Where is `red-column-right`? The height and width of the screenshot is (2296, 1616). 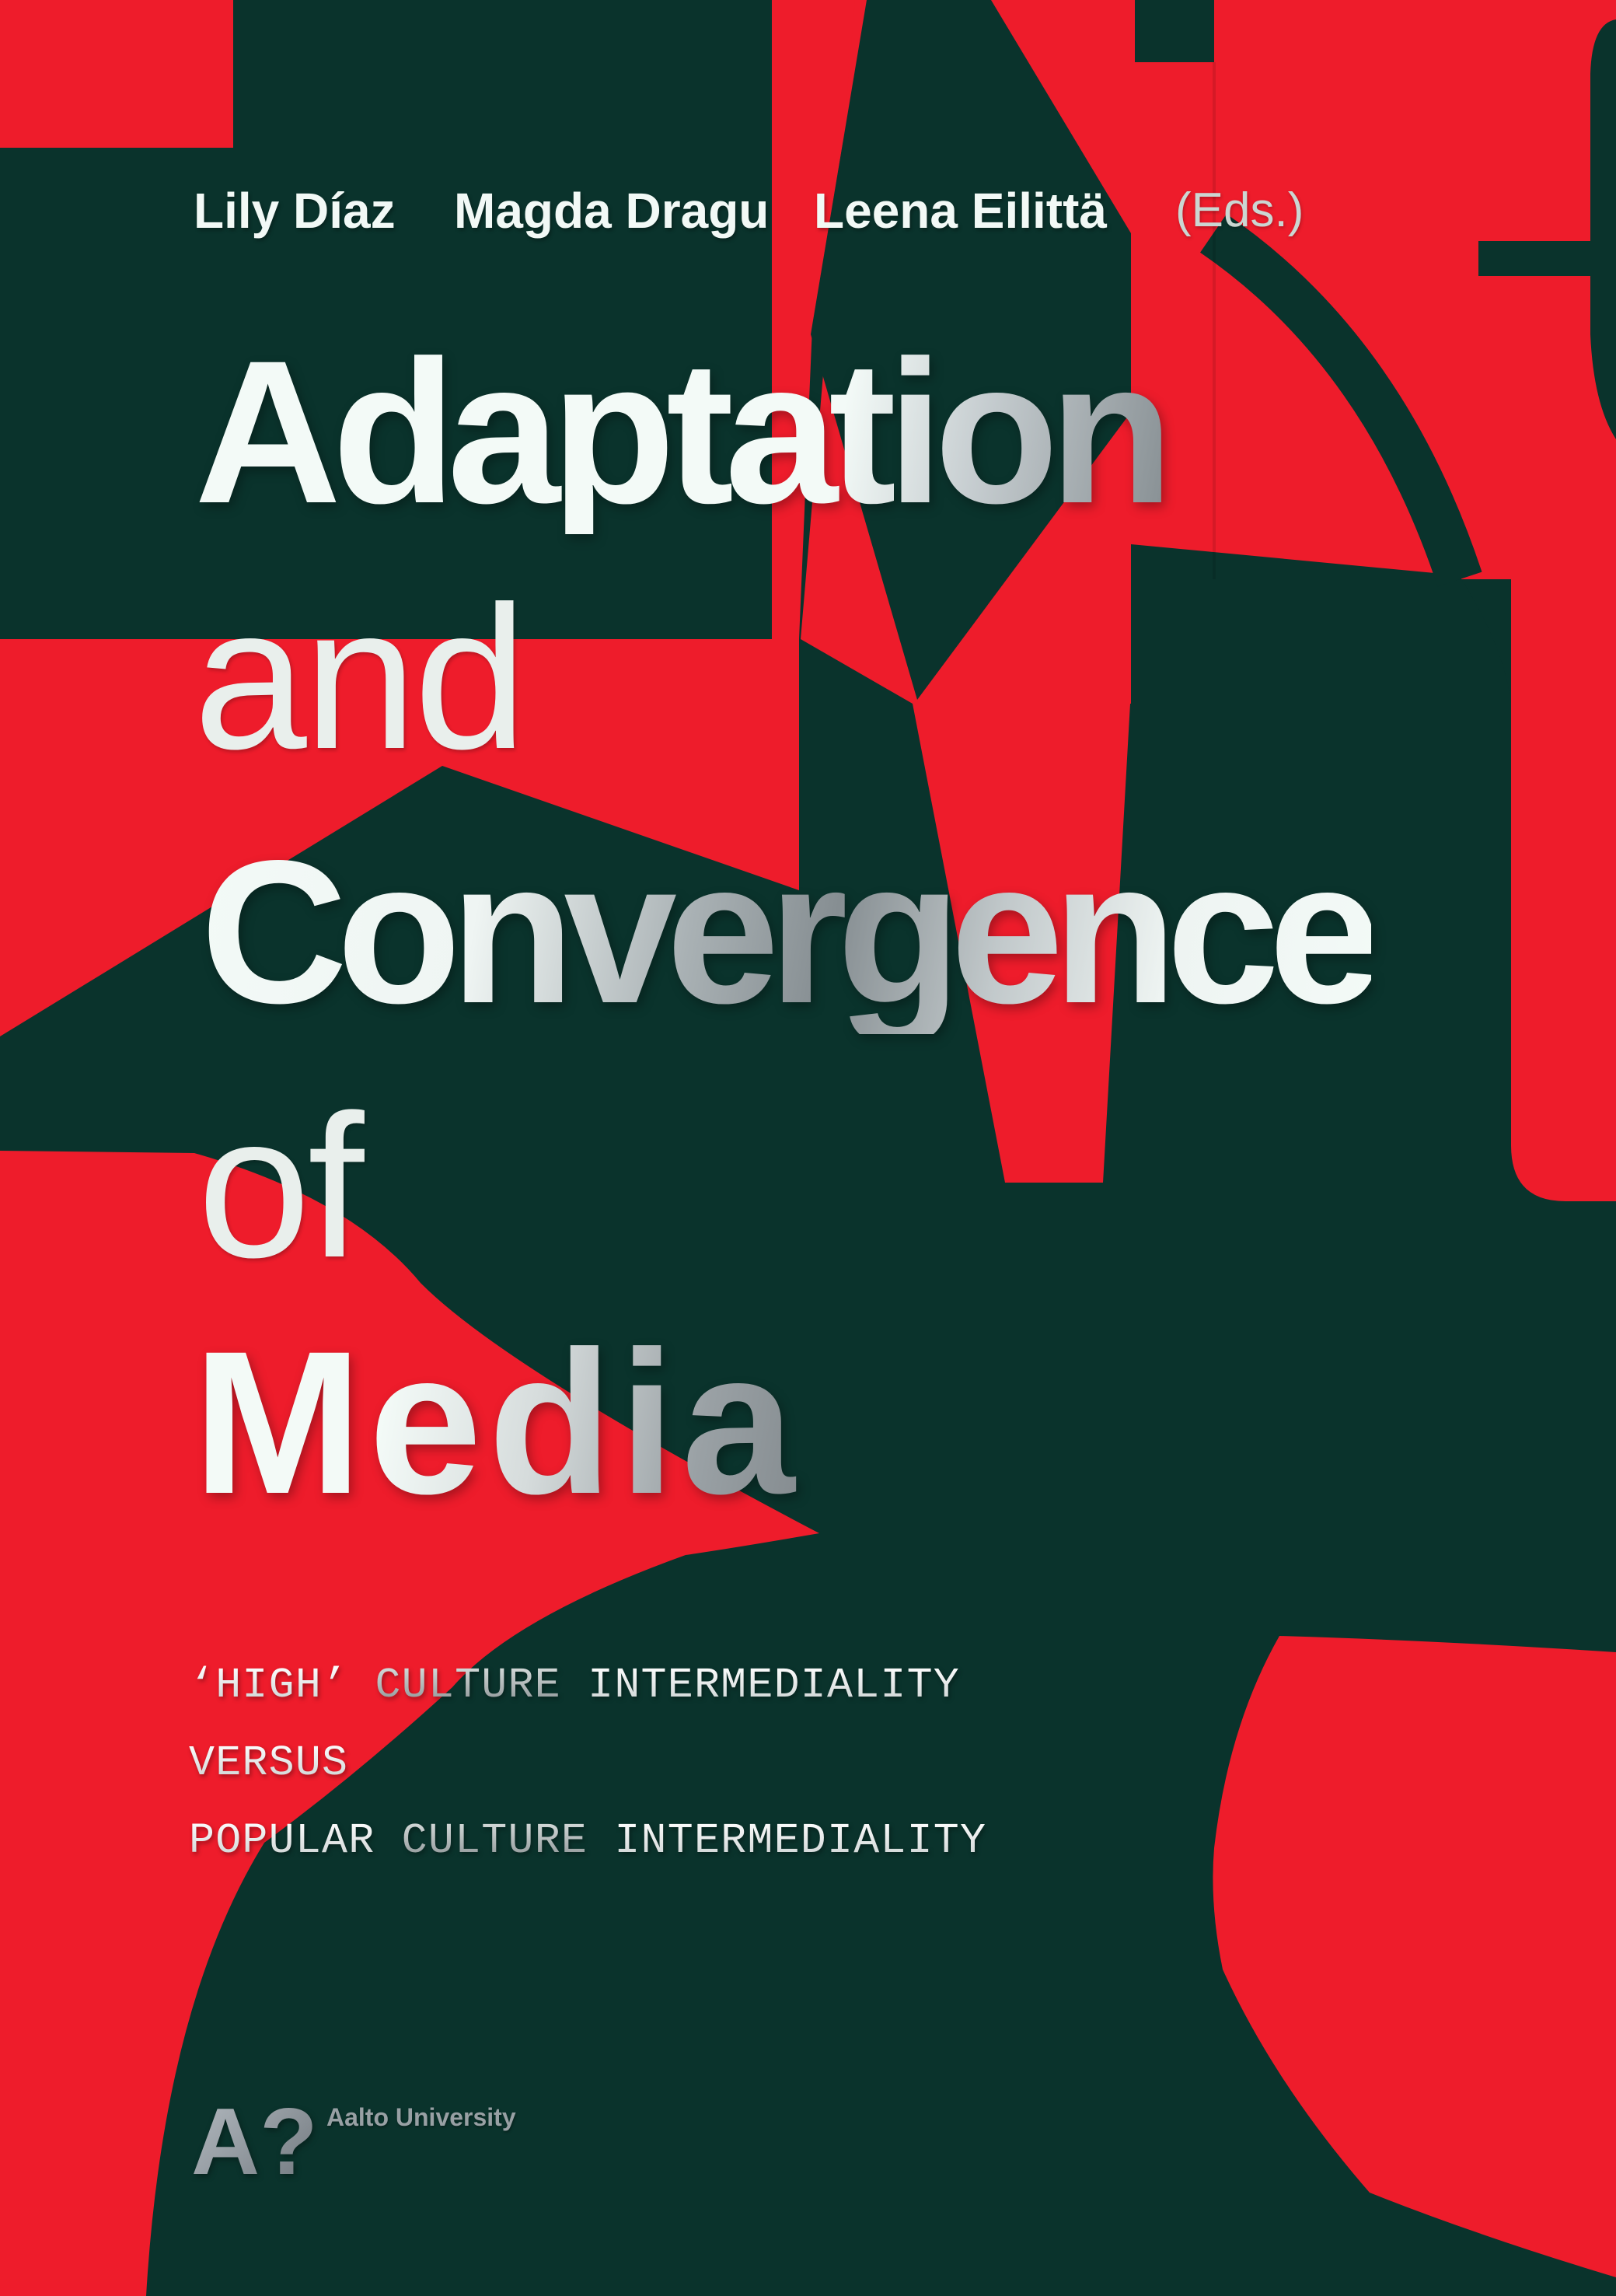
red-column-right is located at coordinates (1563, 890).